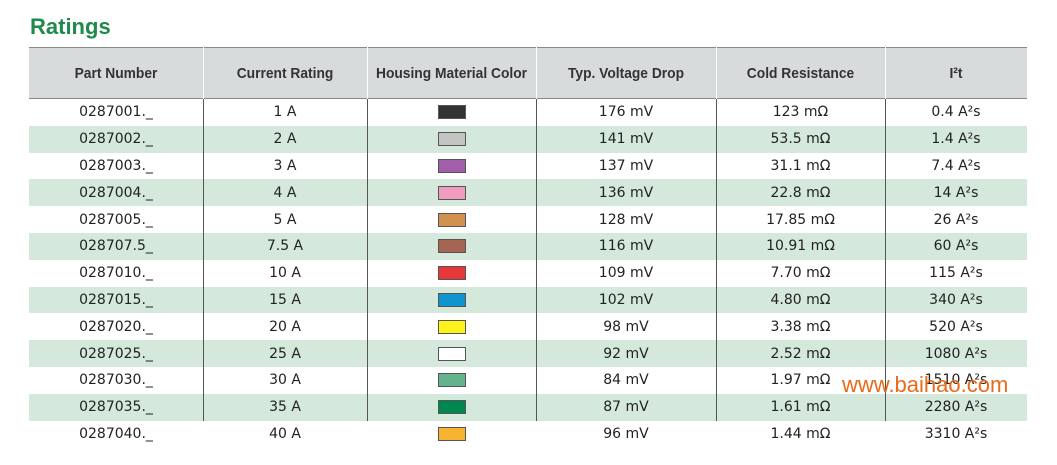 This screenshot has width=1057, height=465. What do you see at coordinates (116, 246) in the screenshot?
I see `table-cell: 028707.5_` at bounding box center [116, 246].